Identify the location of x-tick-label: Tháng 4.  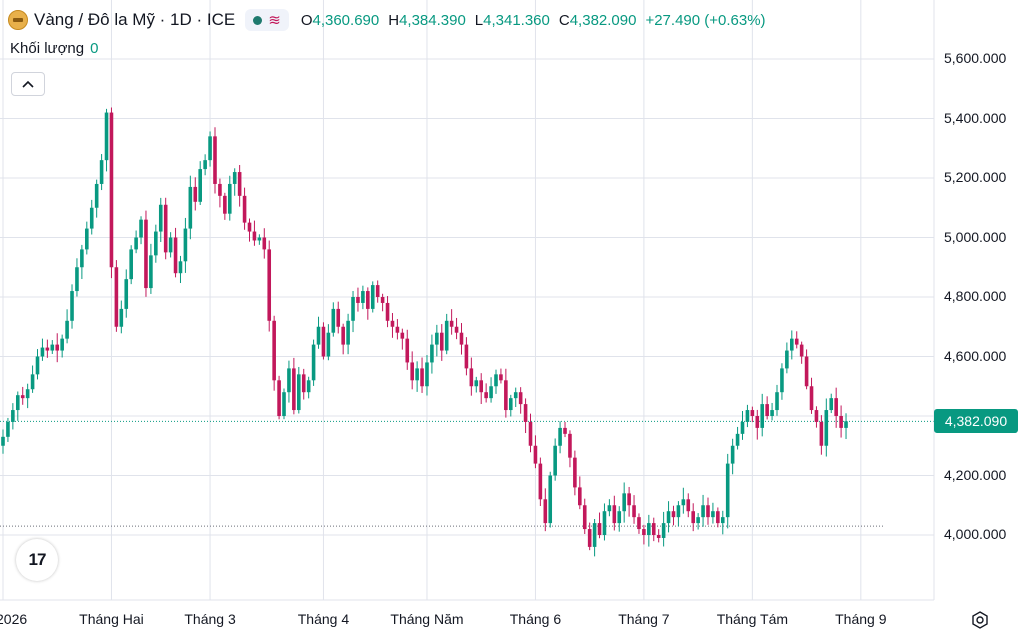
(323, 619).